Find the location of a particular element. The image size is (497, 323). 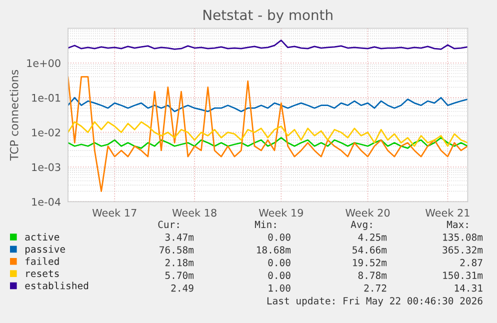

text: 8.78m is located at coordinates (372, 276).